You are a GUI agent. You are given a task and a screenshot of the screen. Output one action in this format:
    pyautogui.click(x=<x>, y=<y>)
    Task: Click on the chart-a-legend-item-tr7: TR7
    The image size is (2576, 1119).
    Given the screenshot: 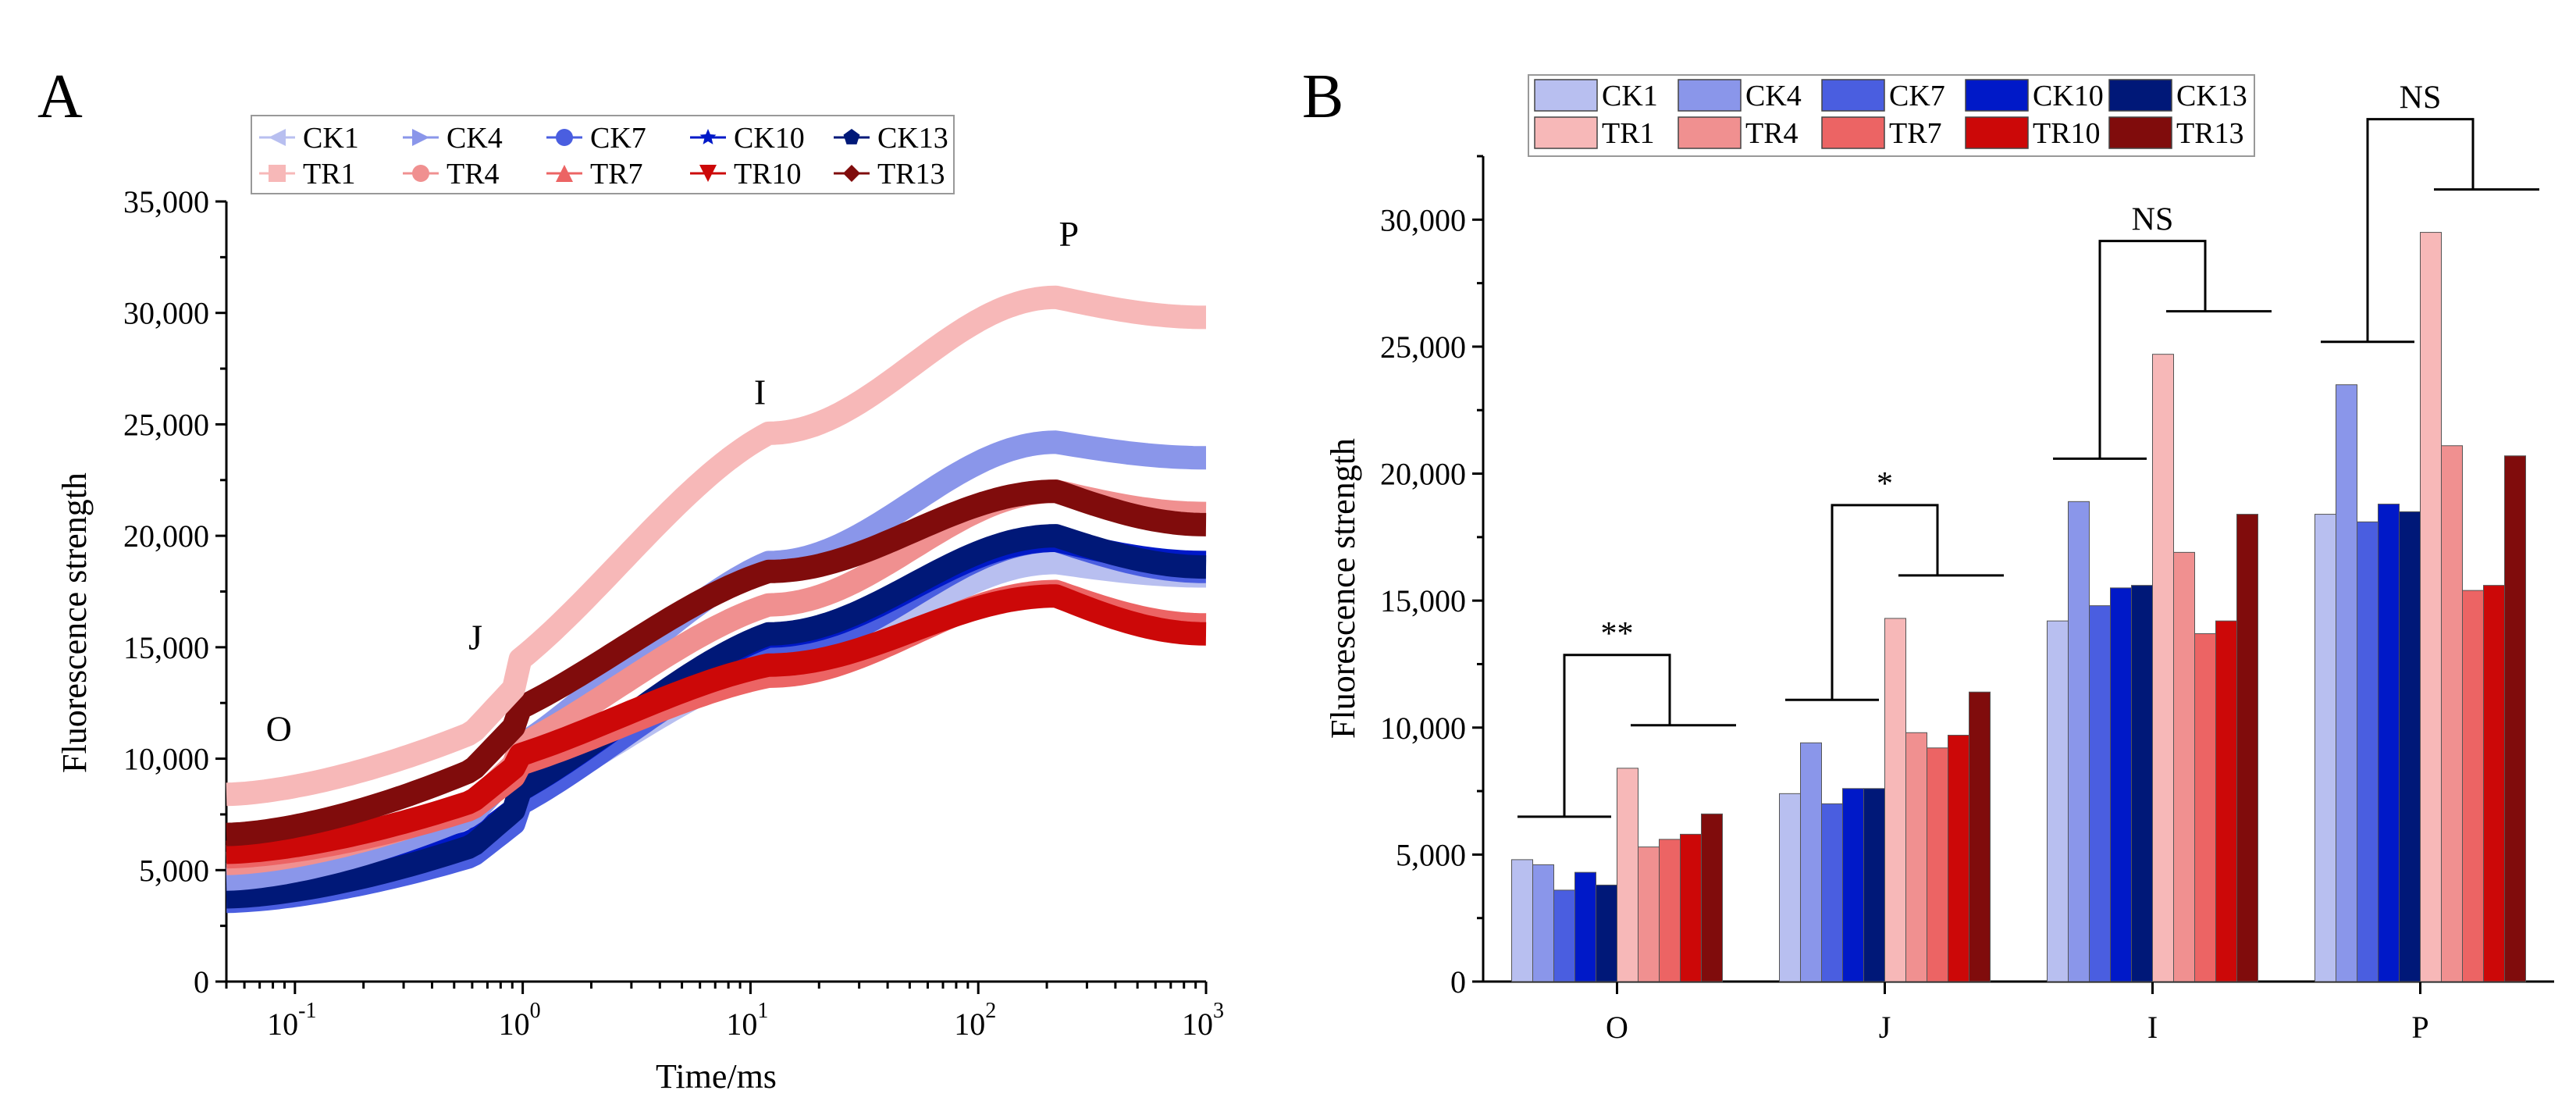 What is the action you would take?
    pyautogui.click(x=594, y=174)
    